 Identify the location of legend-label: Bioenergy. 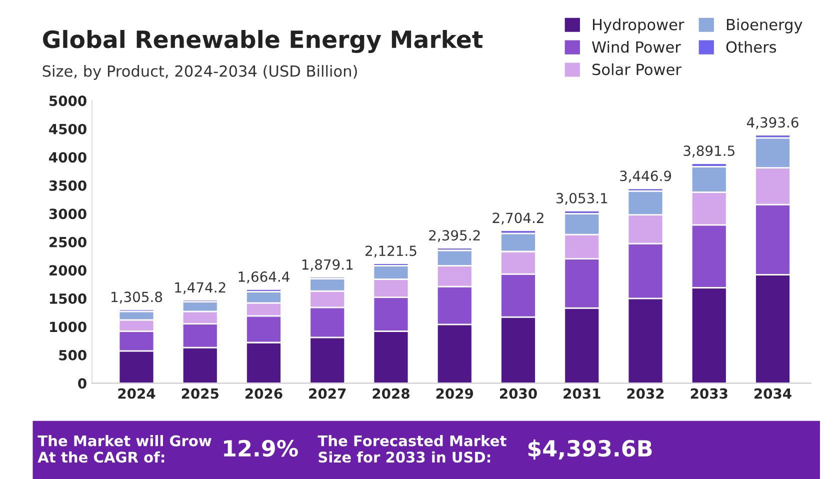
(764, 26).